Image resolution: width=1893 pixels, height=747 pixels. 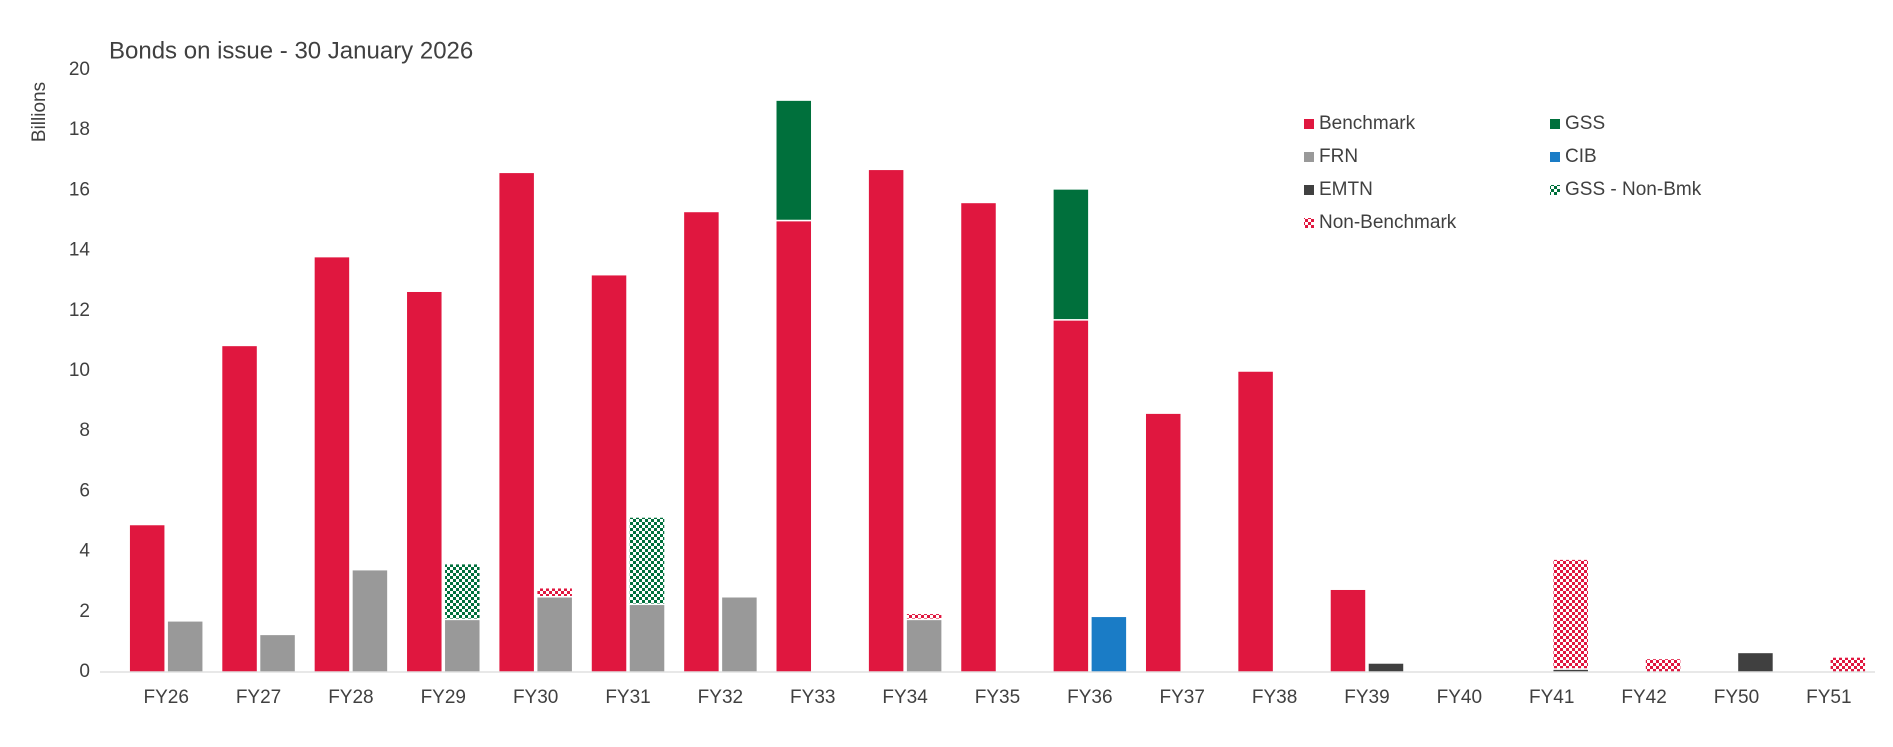 What do you see at coordinates (84, 490) in the screenshot?
I see `y-tick-label: 6` at bounding box center [84, 490].